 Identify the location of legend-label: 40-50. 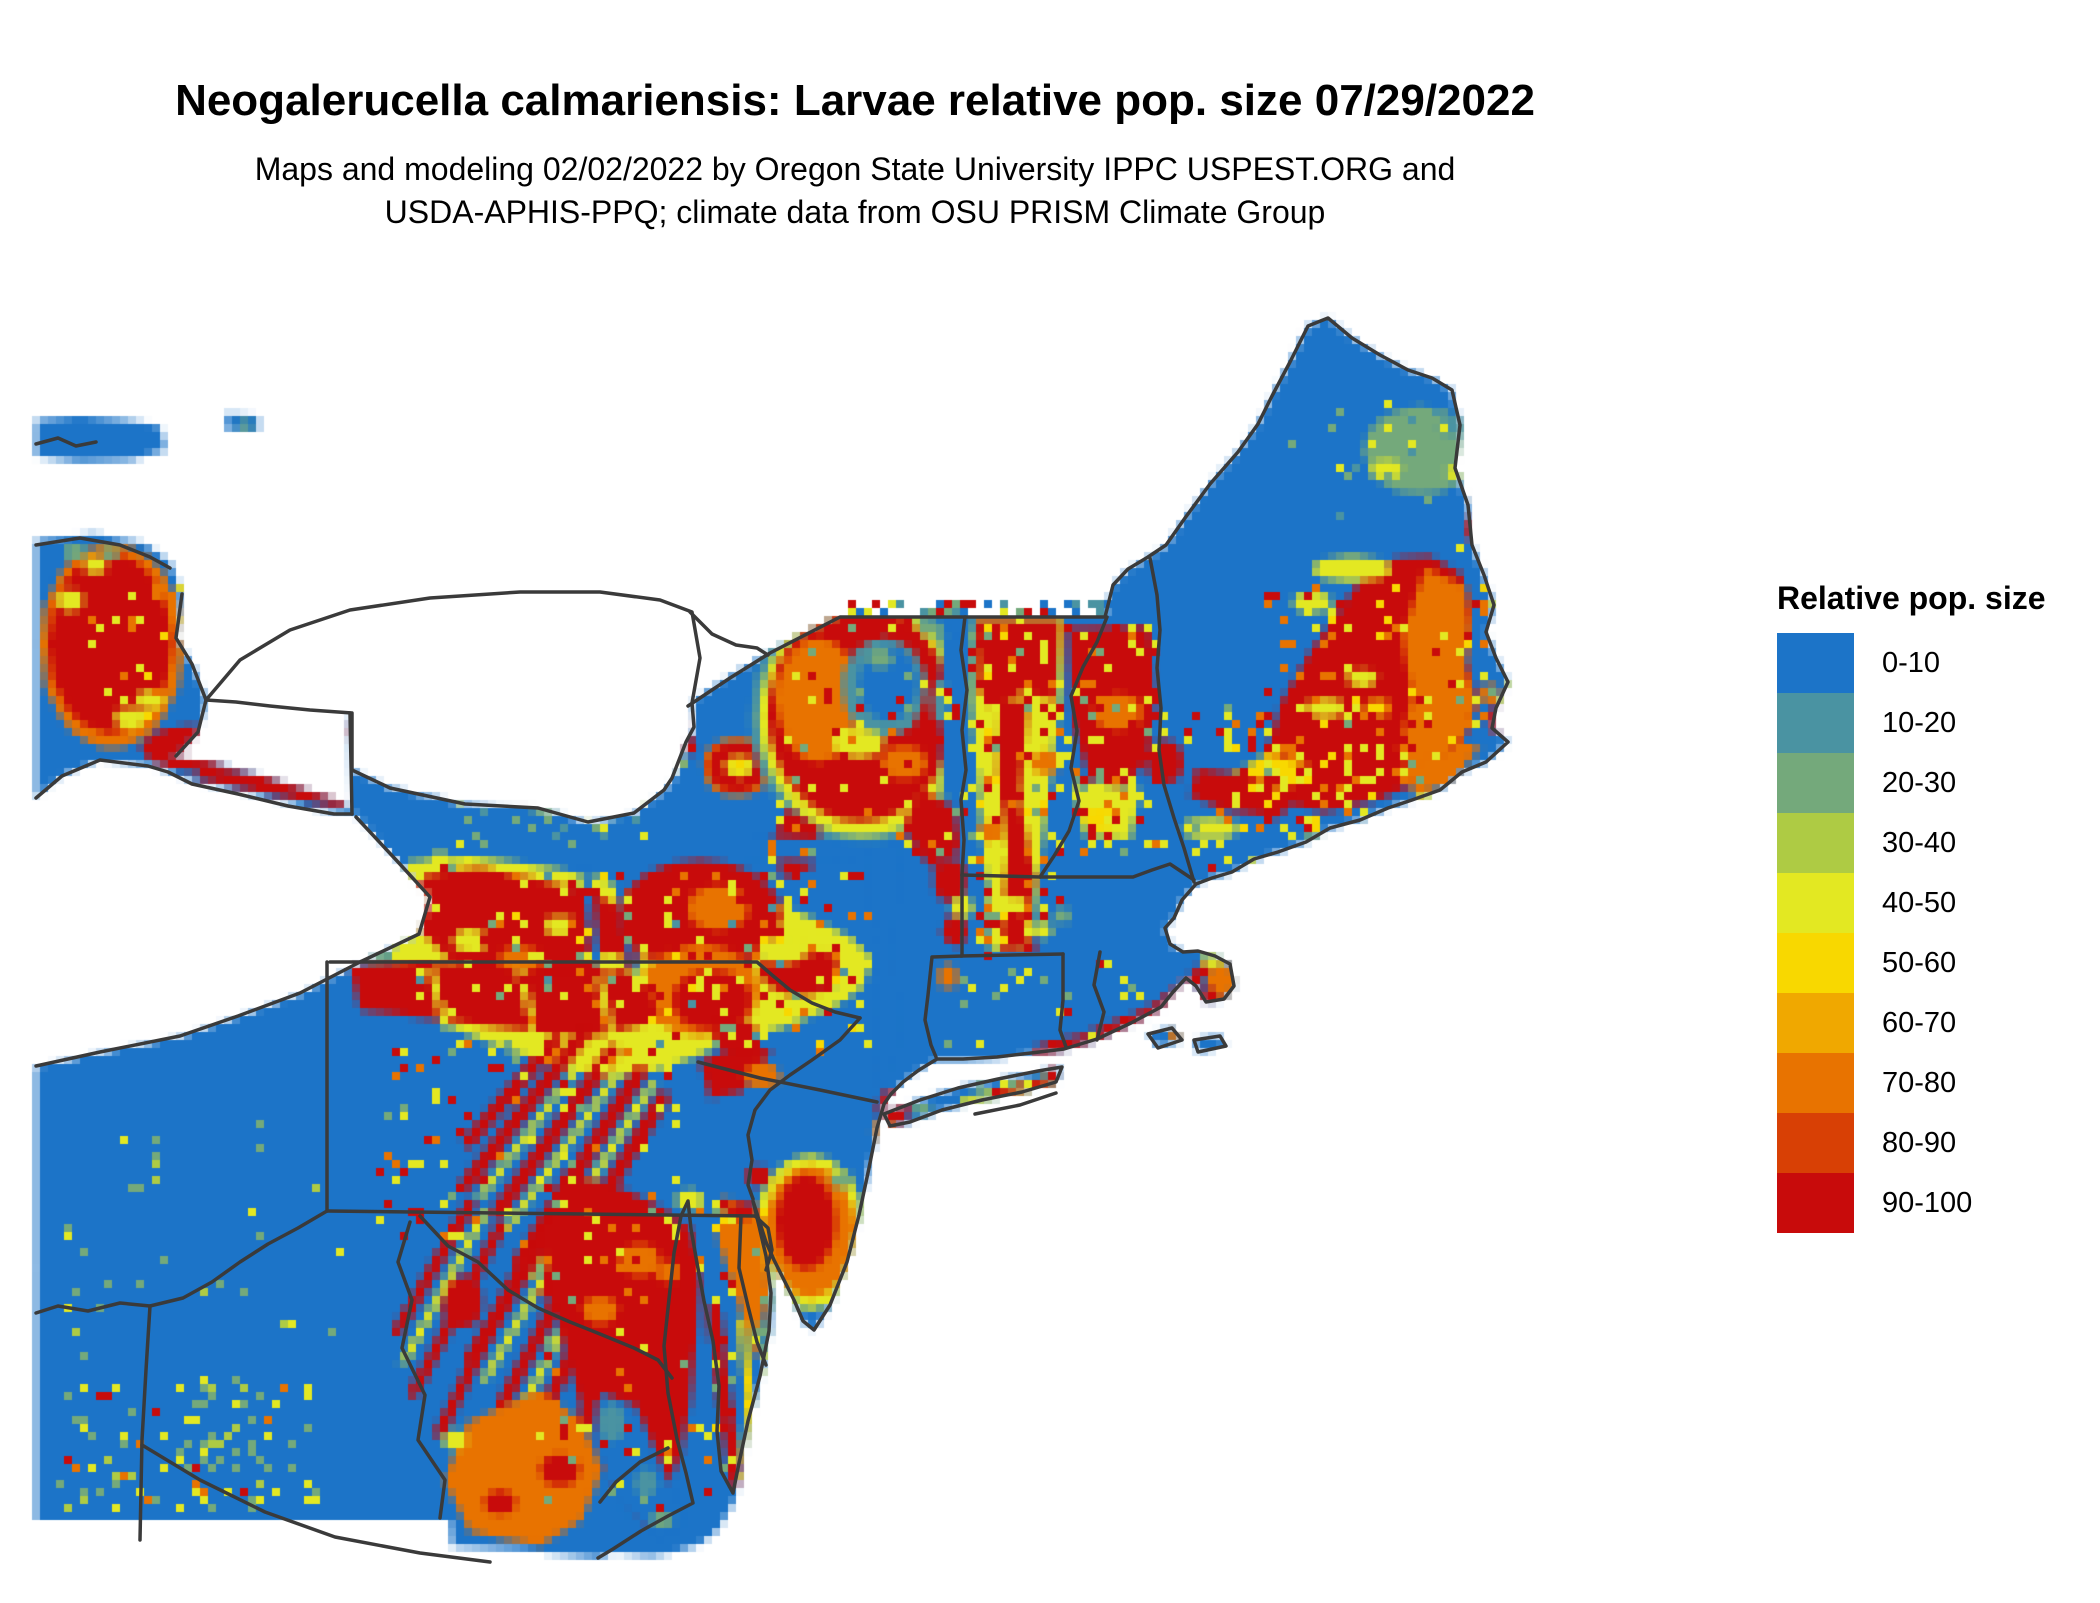
(1919, 902).